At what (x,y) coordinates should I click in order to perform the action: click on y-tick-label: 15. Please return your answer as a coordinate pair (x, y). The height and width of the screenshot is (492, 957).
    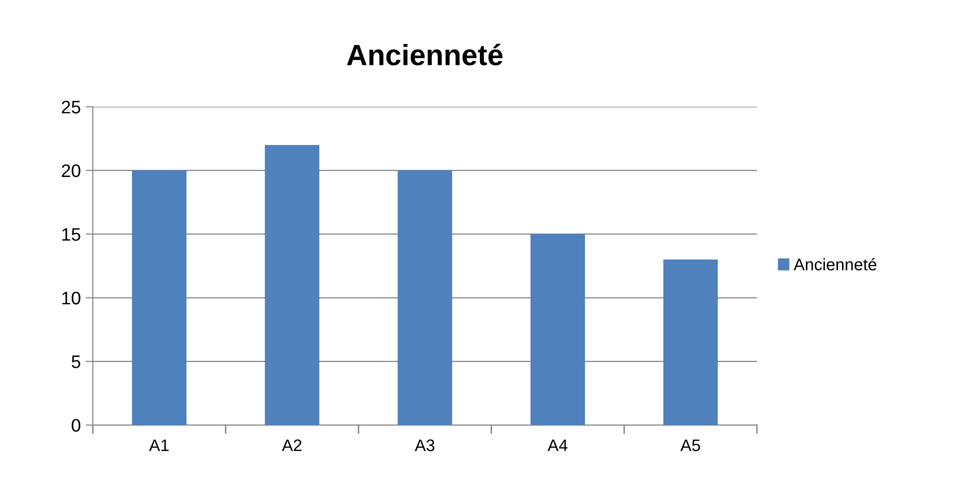
    Looking at the image, I should click on (71, 234).